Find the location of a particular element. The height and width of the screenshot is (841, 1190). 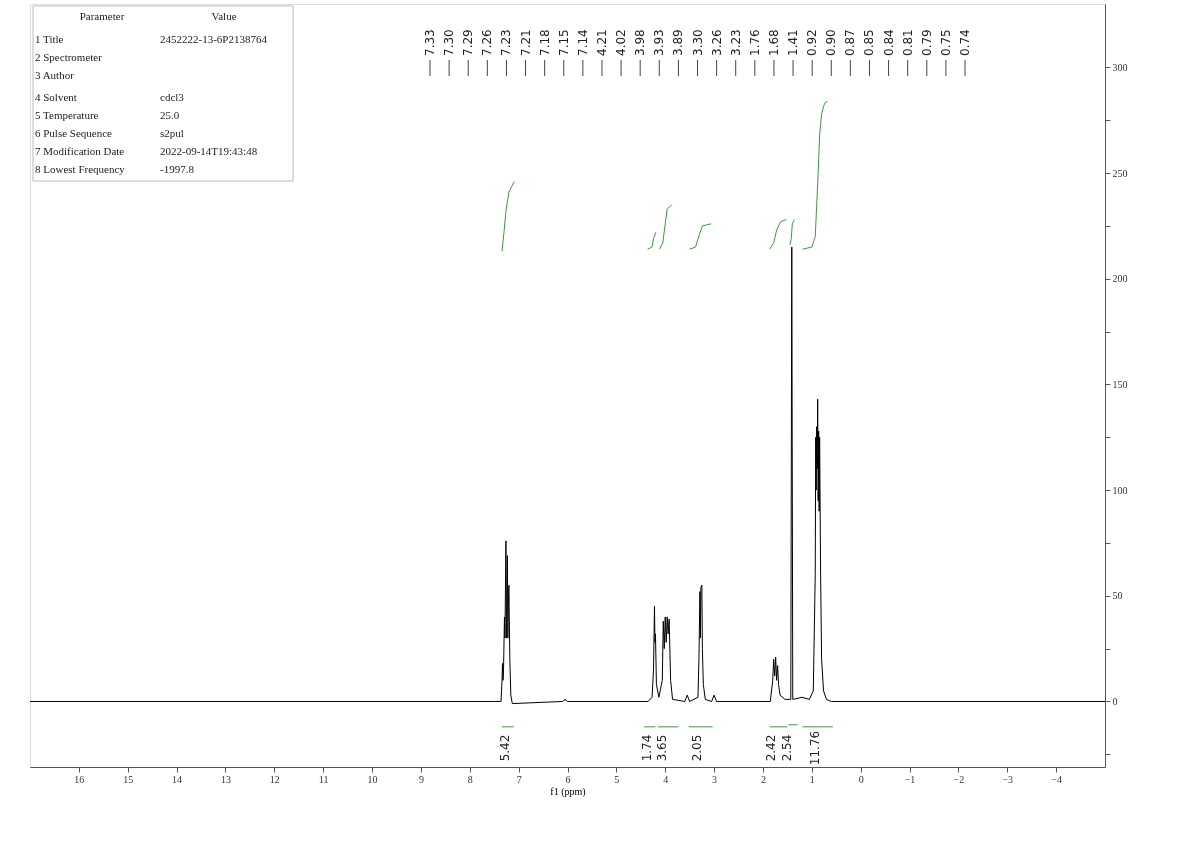

annotation: 7 Modification Date is located at coordinates (80, 151).